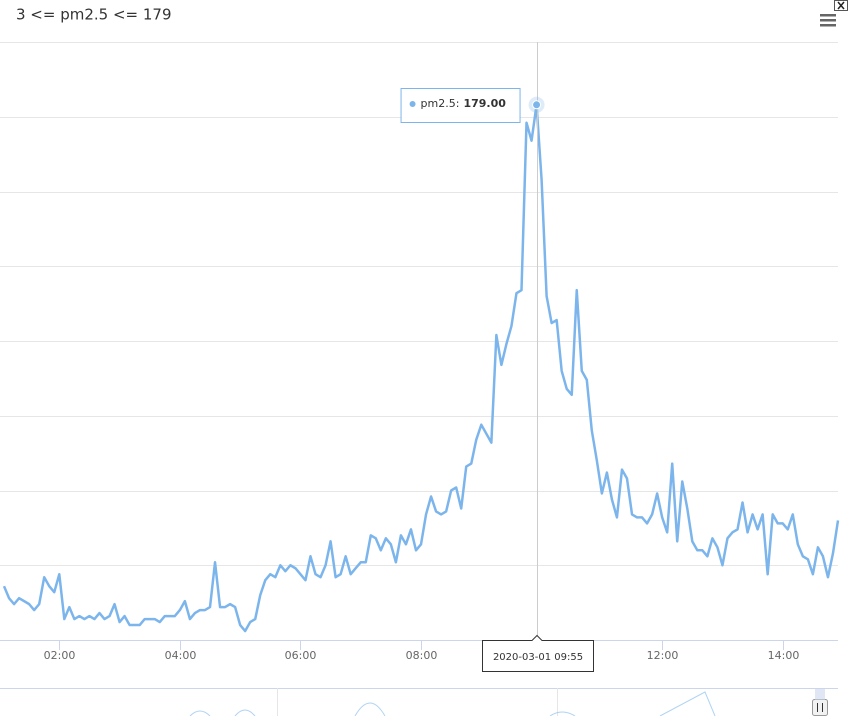 The height and width of the screenshot is (716, 856). What do you see at coordinates (784, 655) in the screenshot?
I see `x-tick-label: 14:00` at bounding box center [784, 655].